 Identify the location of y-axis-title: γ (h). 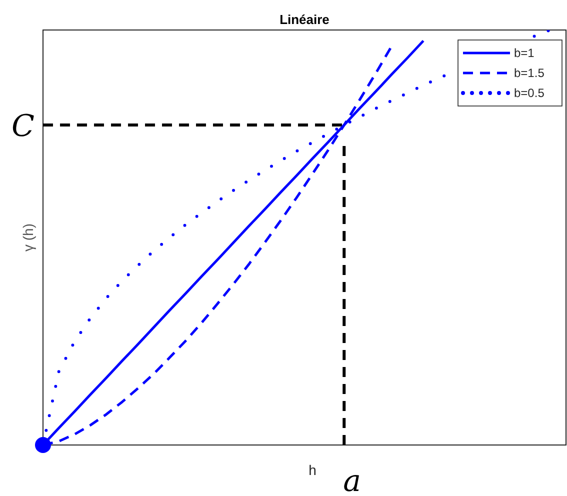
(28, 238).